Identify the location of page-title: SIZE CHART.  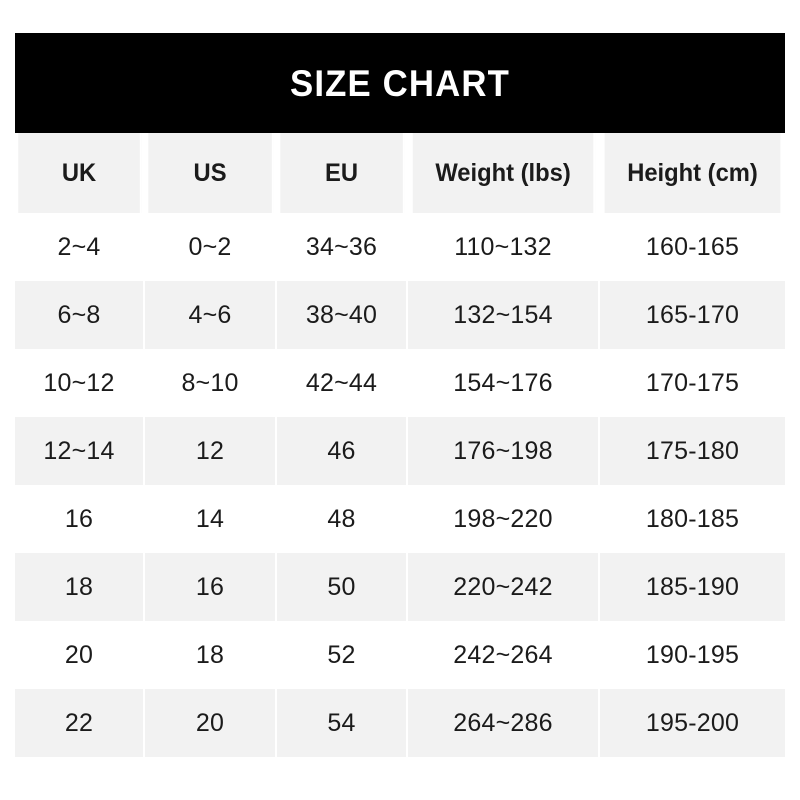
(400, 83).